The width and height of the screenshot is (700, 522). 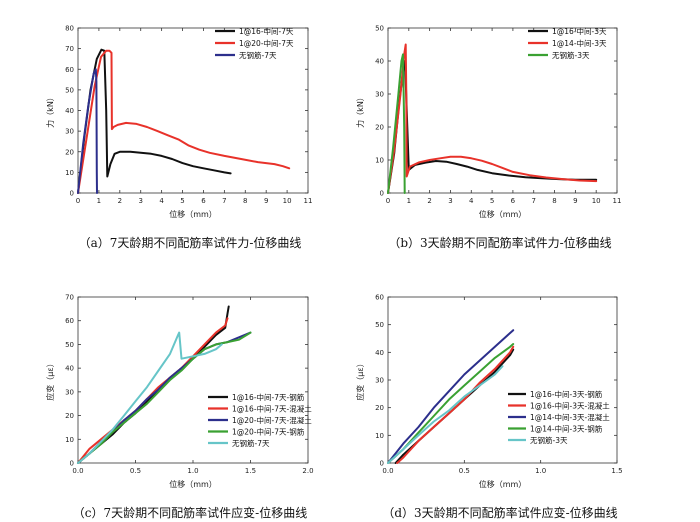 I want to click on legend-label: 1@16-中间-7天-混凝土, so click(x=272, y=409).